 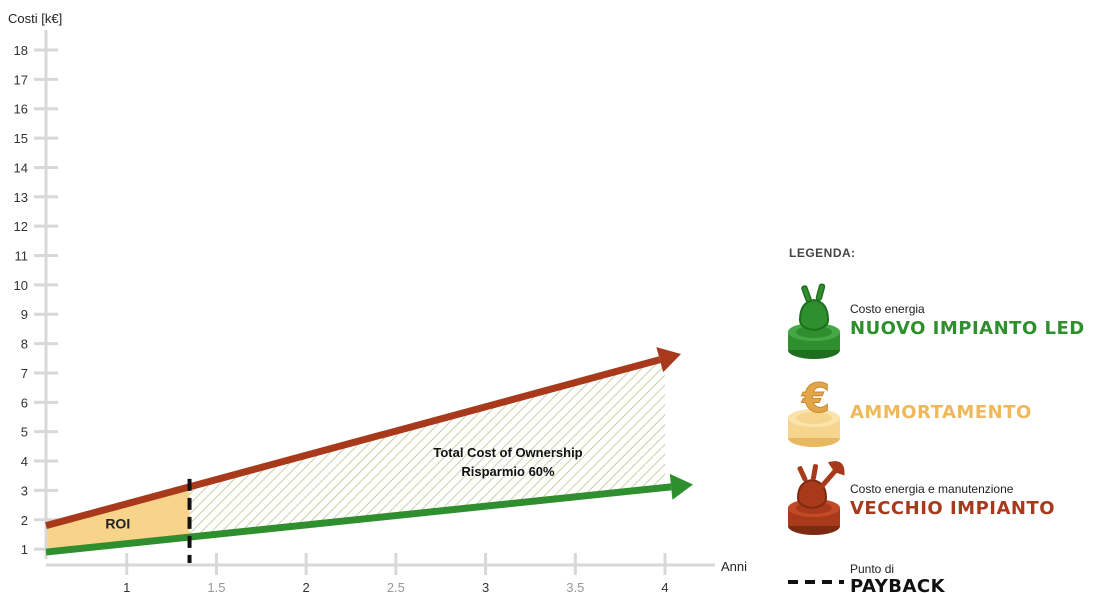 What do you see at coordinates (507, 452) in the screenshot?
I see `tco-label-line1: Total Cost of Ownership` at bounding box center [507, 452].